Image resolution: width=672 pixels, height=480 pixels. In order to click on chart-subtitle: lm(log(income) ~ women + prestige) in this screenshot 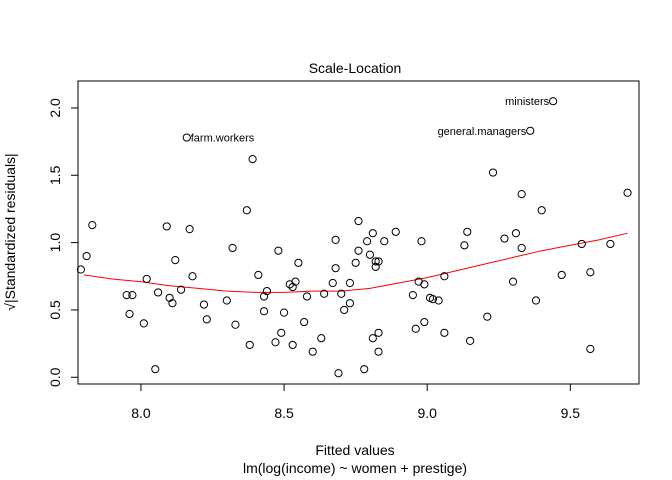, I will do `click(355, 468)`.